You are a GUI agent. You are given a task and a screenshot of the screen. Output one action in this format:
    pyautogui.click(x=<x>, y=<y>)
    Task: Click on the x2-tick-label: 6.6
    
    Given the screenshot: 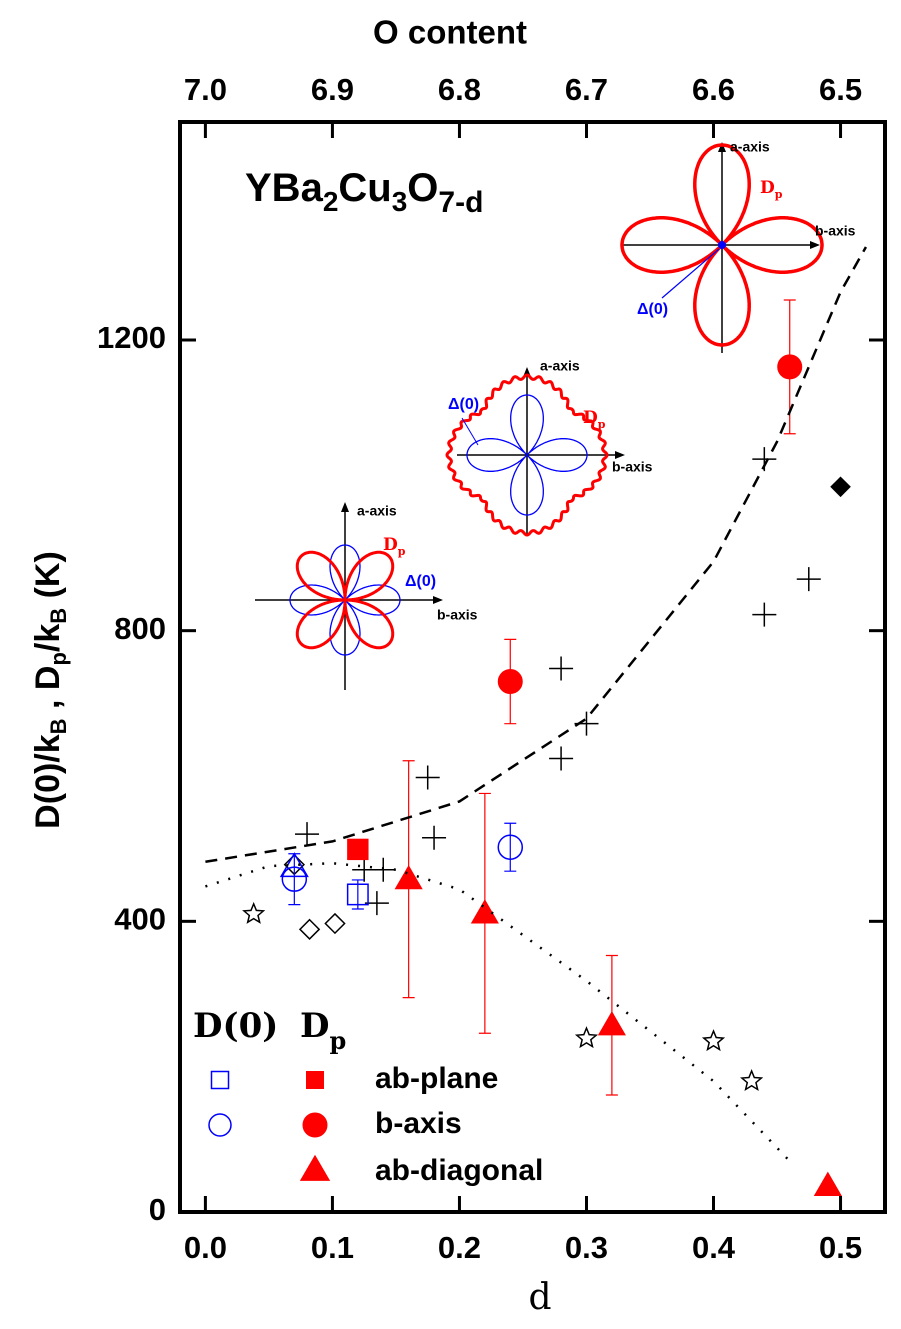 What is the action you would take?
    pyautogui.click(x=713, y=89)
    